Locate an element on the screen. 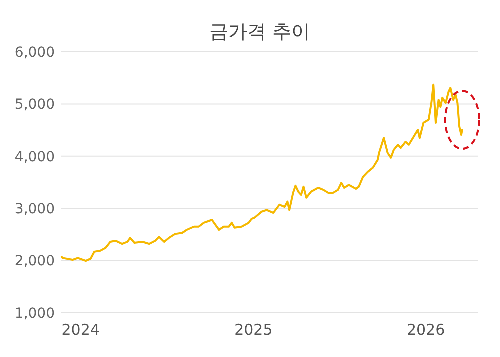 The image size is (500, 357). y-tick-label: 4,000 is located at coordinates (34, 157).